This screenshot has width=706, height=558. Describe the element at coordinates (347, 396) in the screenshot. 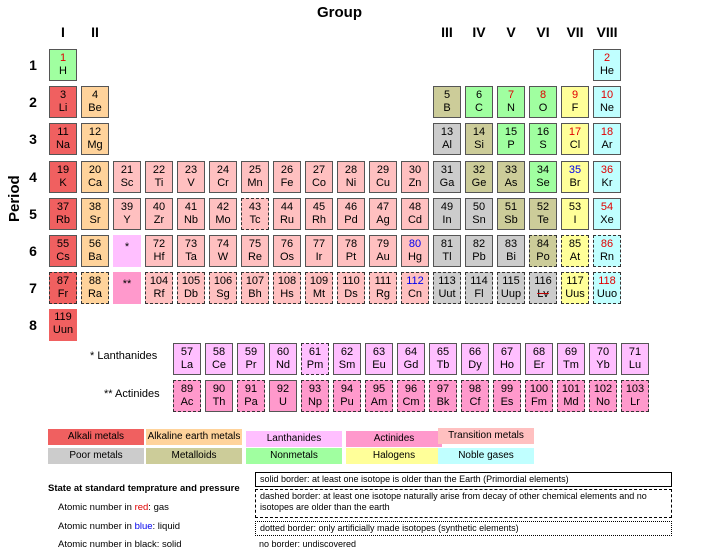

I see `element-cell: 94 Pu` at that location.